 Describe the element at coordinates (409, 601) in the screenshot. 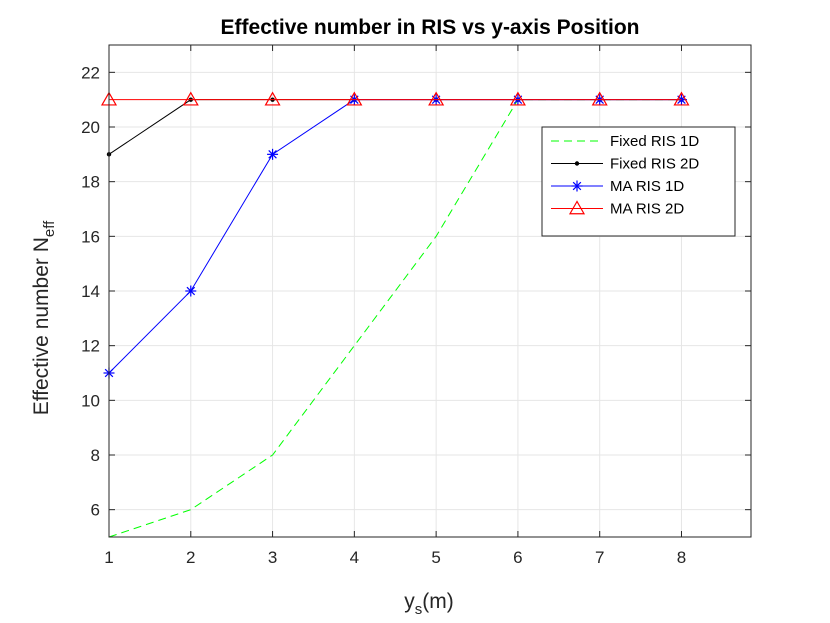

I see `x-axis-label-base: y` at that location.